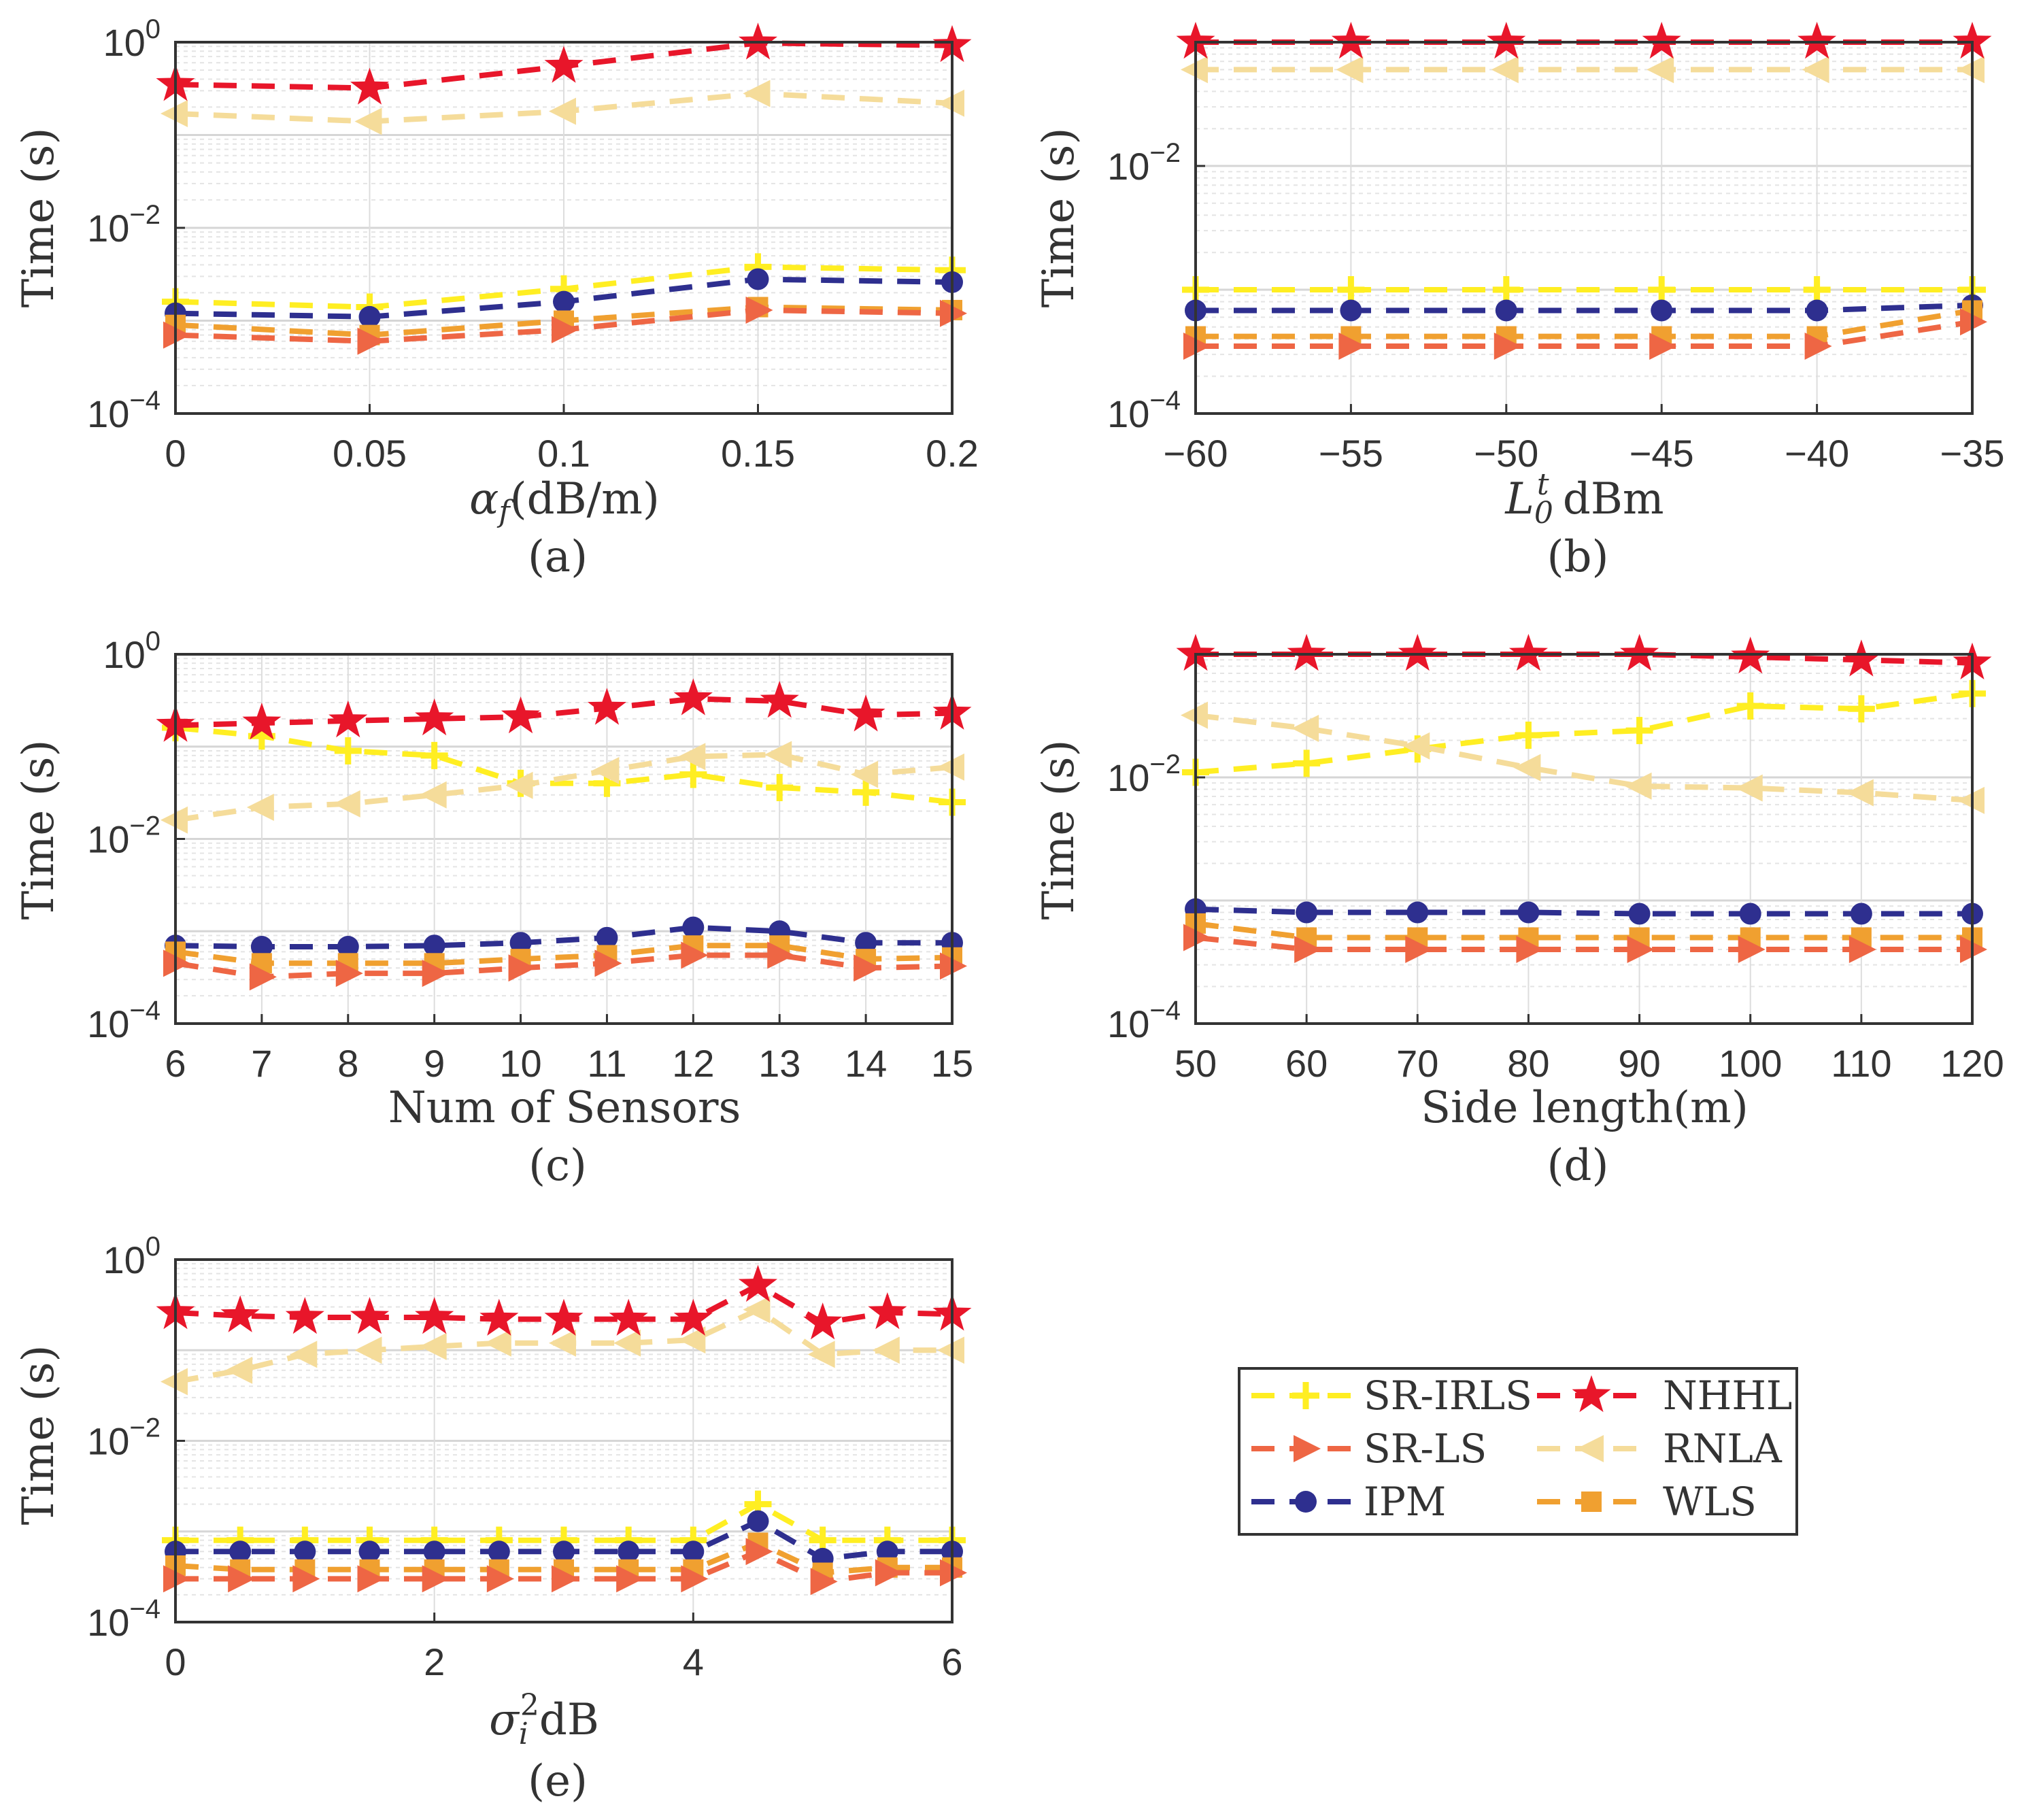  Describe the element at coordinates (39, 830) in the screenshot. I see `ylabel-c: Time (s)` at that location.